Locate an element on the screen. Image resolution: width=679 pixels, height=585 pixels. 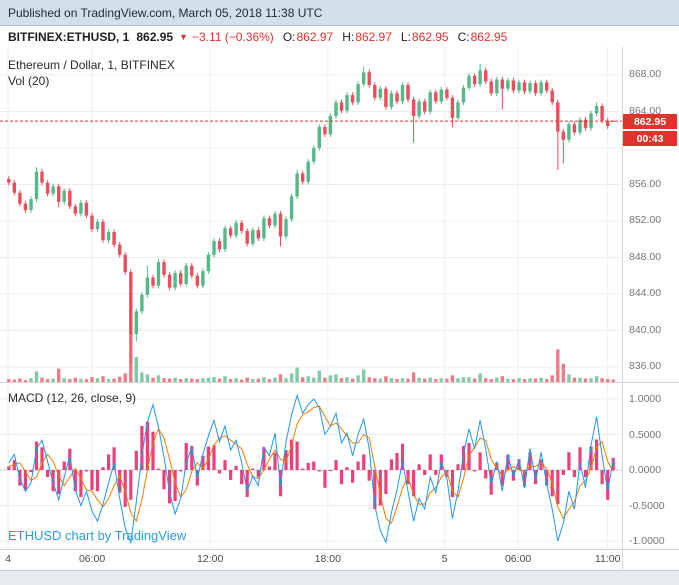
price-tick-label: 844.00 is located at coordinates (645, 293).